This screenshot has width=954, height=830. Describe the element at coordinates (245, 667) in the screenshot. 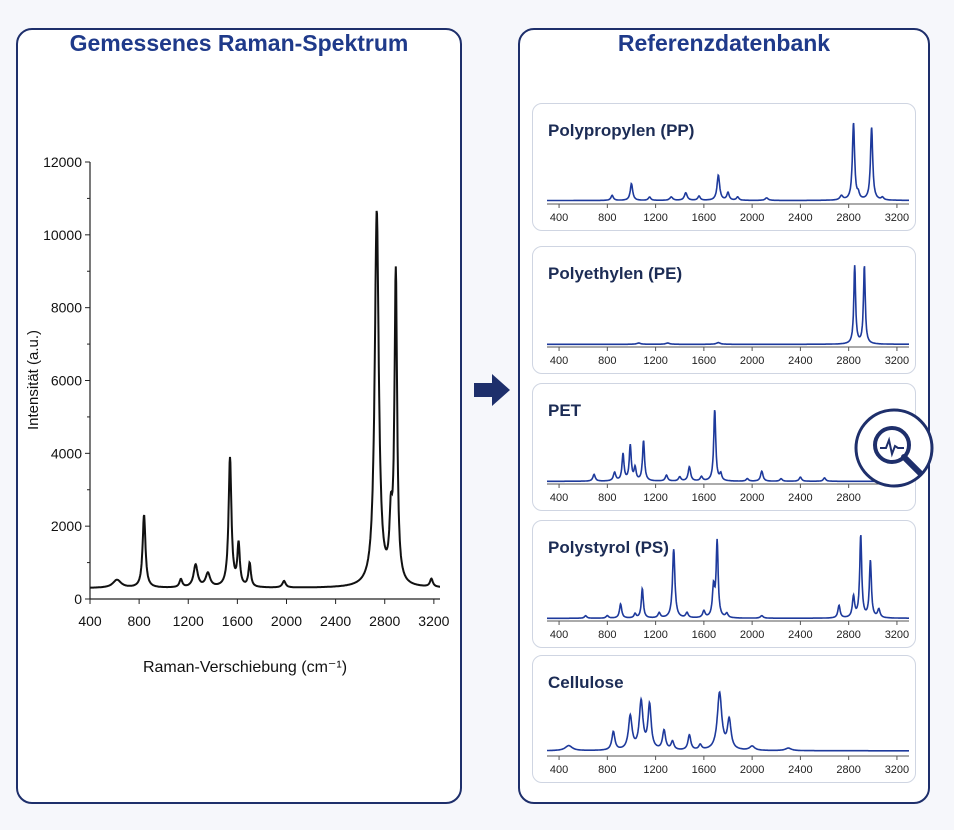

I see `x-axis-label: Raman-Verschiebung (cm⁻¹)` at that location.